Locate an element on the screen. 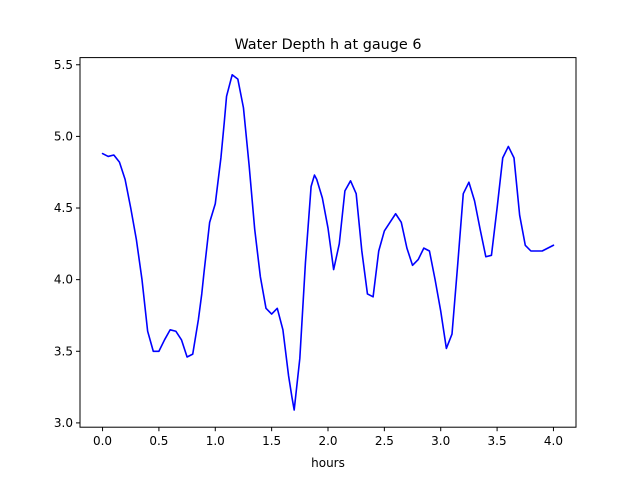 The image size is (640, 480). x-axis-label: hours is located at coordinates (328, 463).